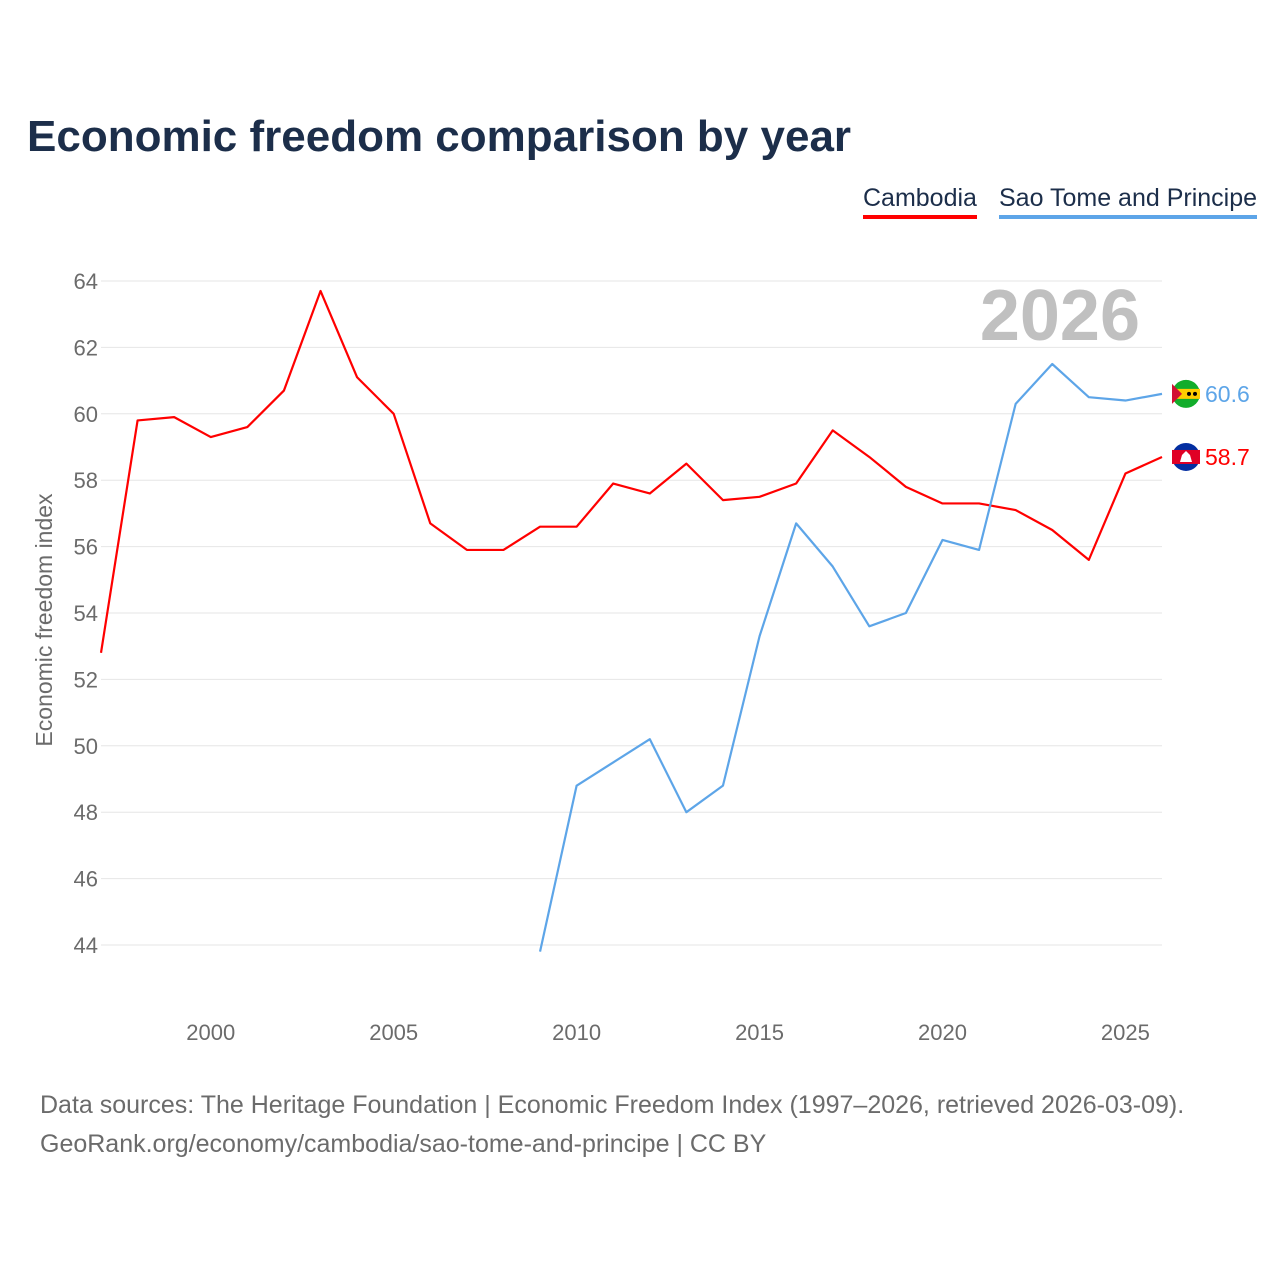 Image resolution: width=1280 pixels, height=1280 pixels. I want to click on y-tick-label: 50, so click(86, 746).